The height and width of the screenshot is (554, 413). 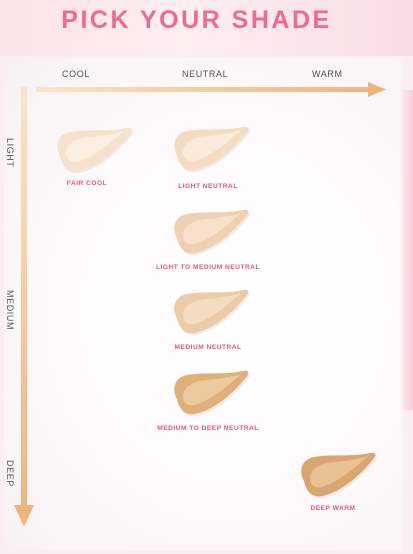 I want to click on undertone-arrow-shaft, so click(x=204, y=89).